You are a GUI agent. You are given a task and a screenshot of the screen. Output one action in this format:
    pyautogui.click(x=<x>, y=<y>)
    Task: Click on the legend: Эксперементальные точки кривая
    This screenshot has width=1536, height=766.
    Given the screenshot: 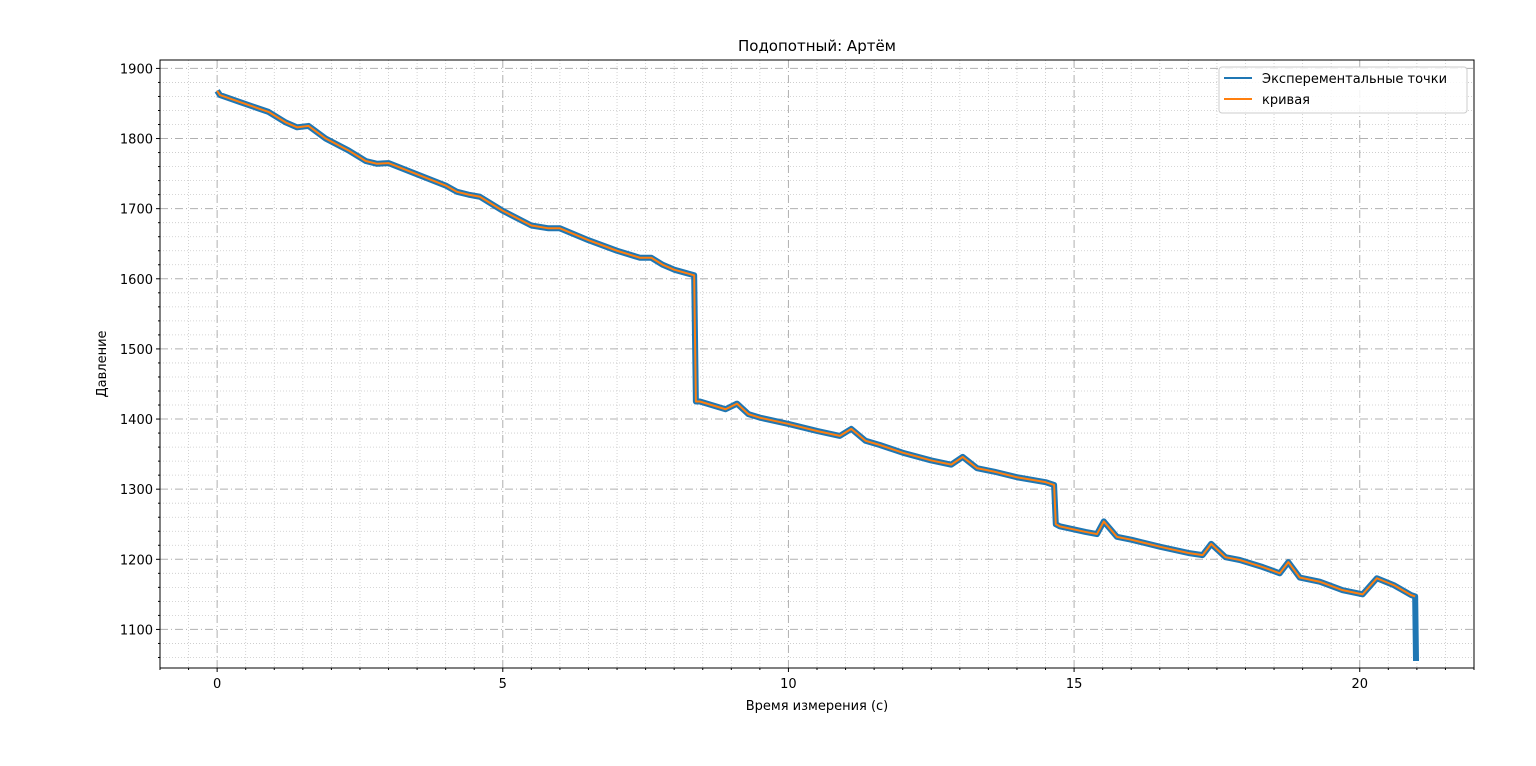 What is the action you would take?
    pyautogui.click(x=1343, y=90)
    